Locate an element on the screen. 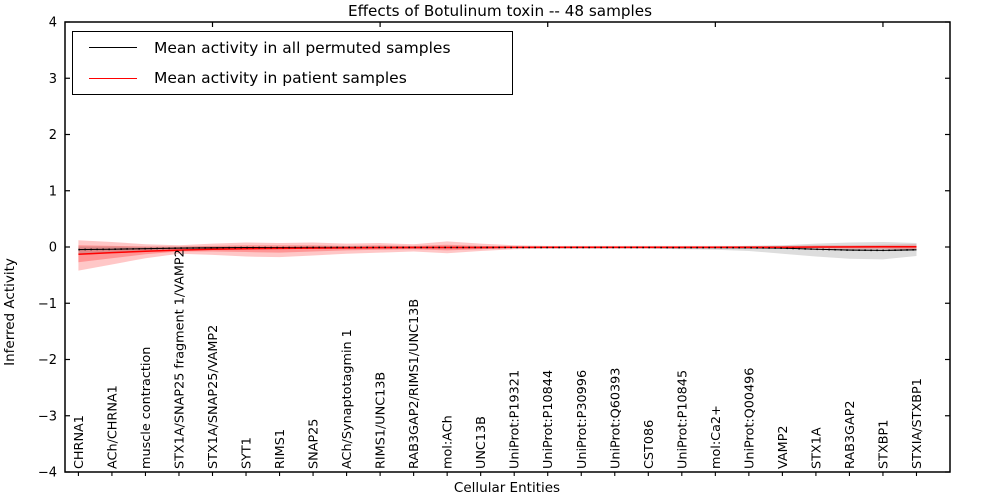 This screenshot has height=500, width=1000. x-tick-label: UNC13B is located at coordinates (481, 442).